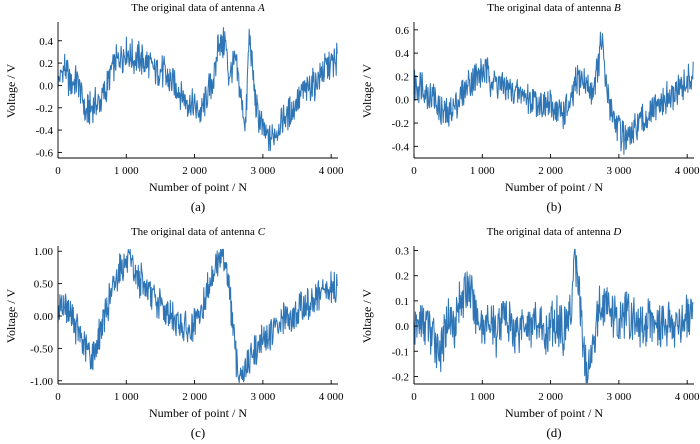 This screenshot has height=444, width=700. Describe the element at coordinates (262, 232) in the screenshot. I see `chart-title-variable: C` at that location.